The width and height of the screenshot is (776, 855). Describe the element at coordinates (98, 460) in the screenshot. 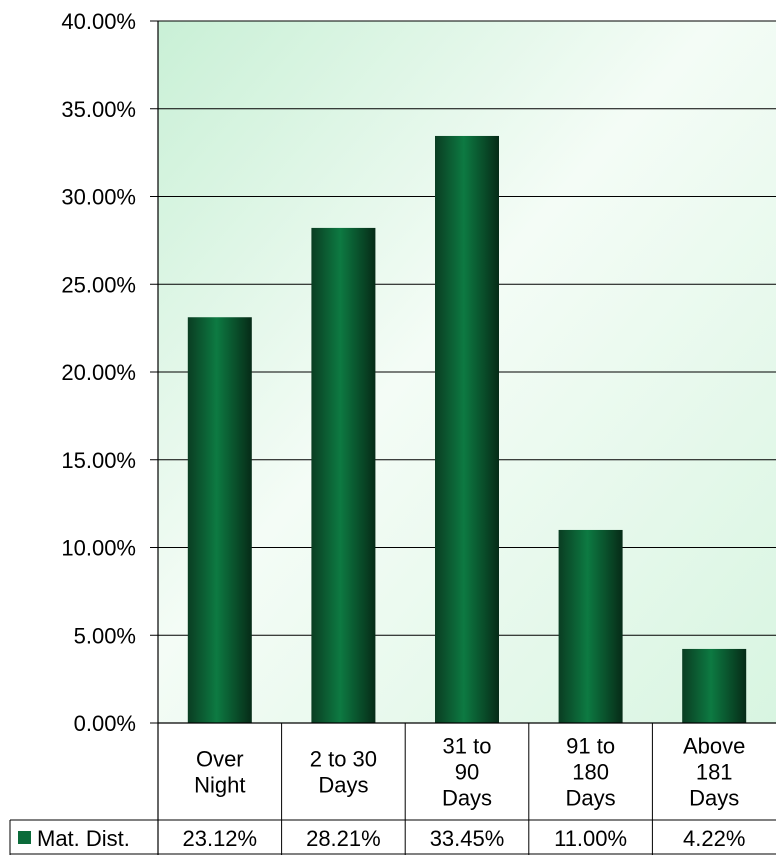

I see `y-tick-label: 15.00%` at that location.